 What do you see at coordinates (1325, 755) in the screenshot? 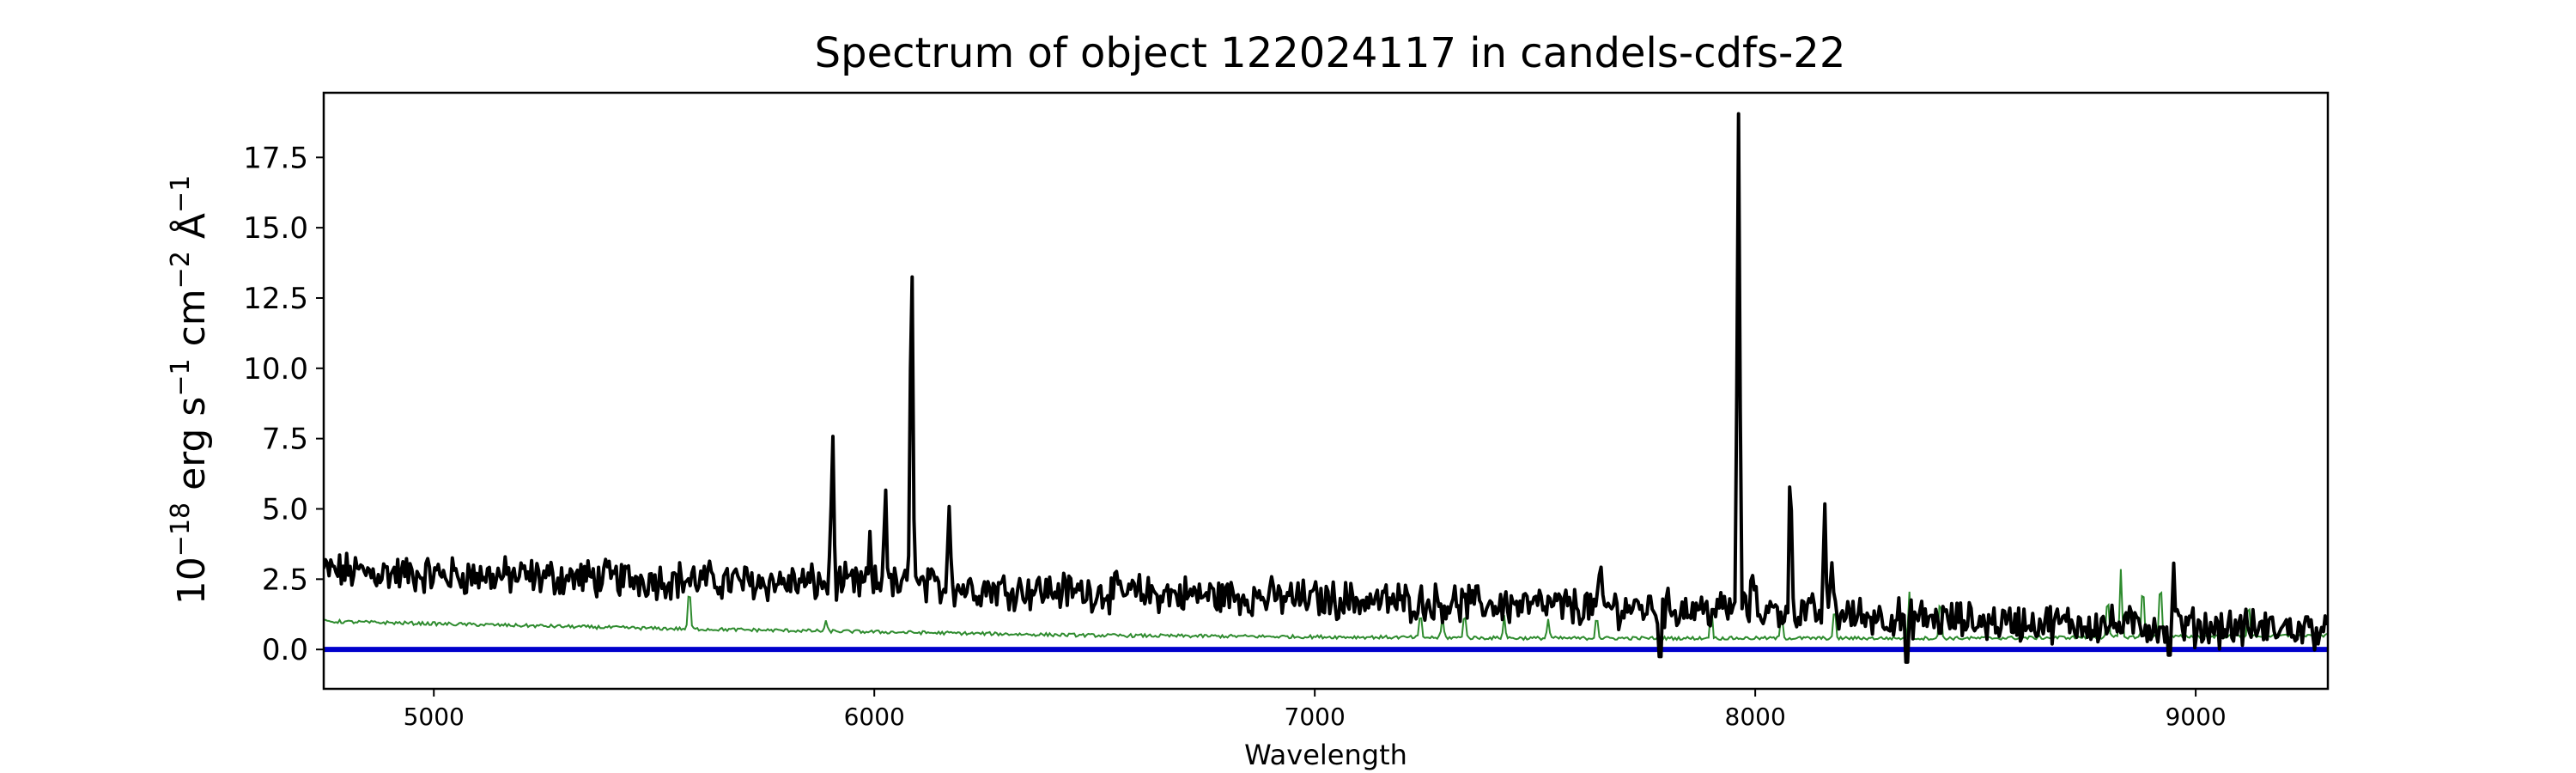
I see `x-axis-label: Wavelength` at bounding box center [1325, 755].